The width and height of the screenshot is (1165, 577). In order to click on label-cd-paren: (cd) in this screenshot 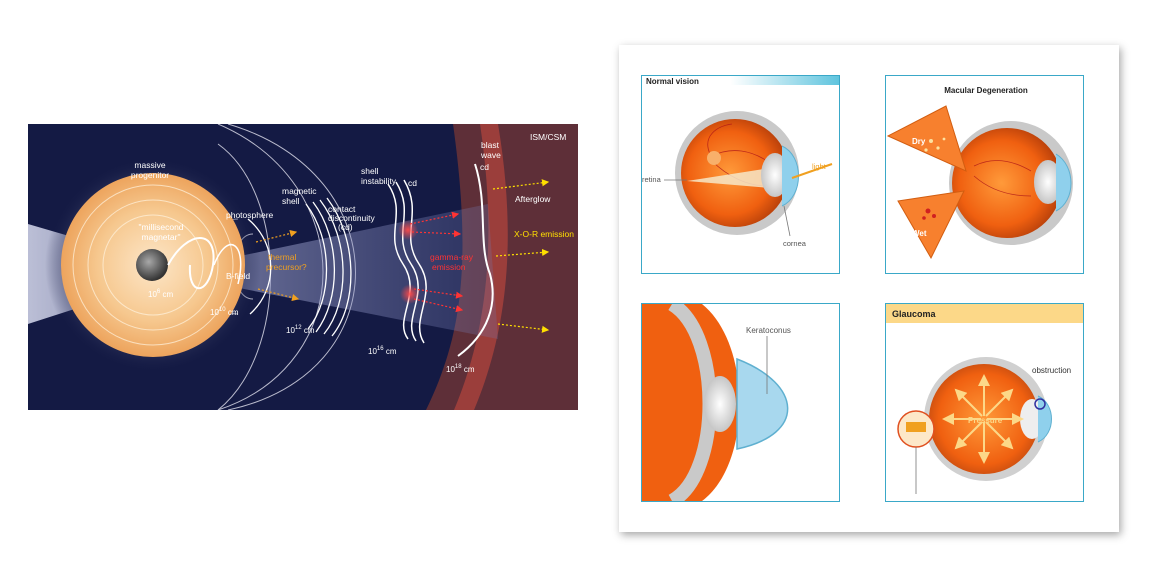, I will do `click(345, 227)`.